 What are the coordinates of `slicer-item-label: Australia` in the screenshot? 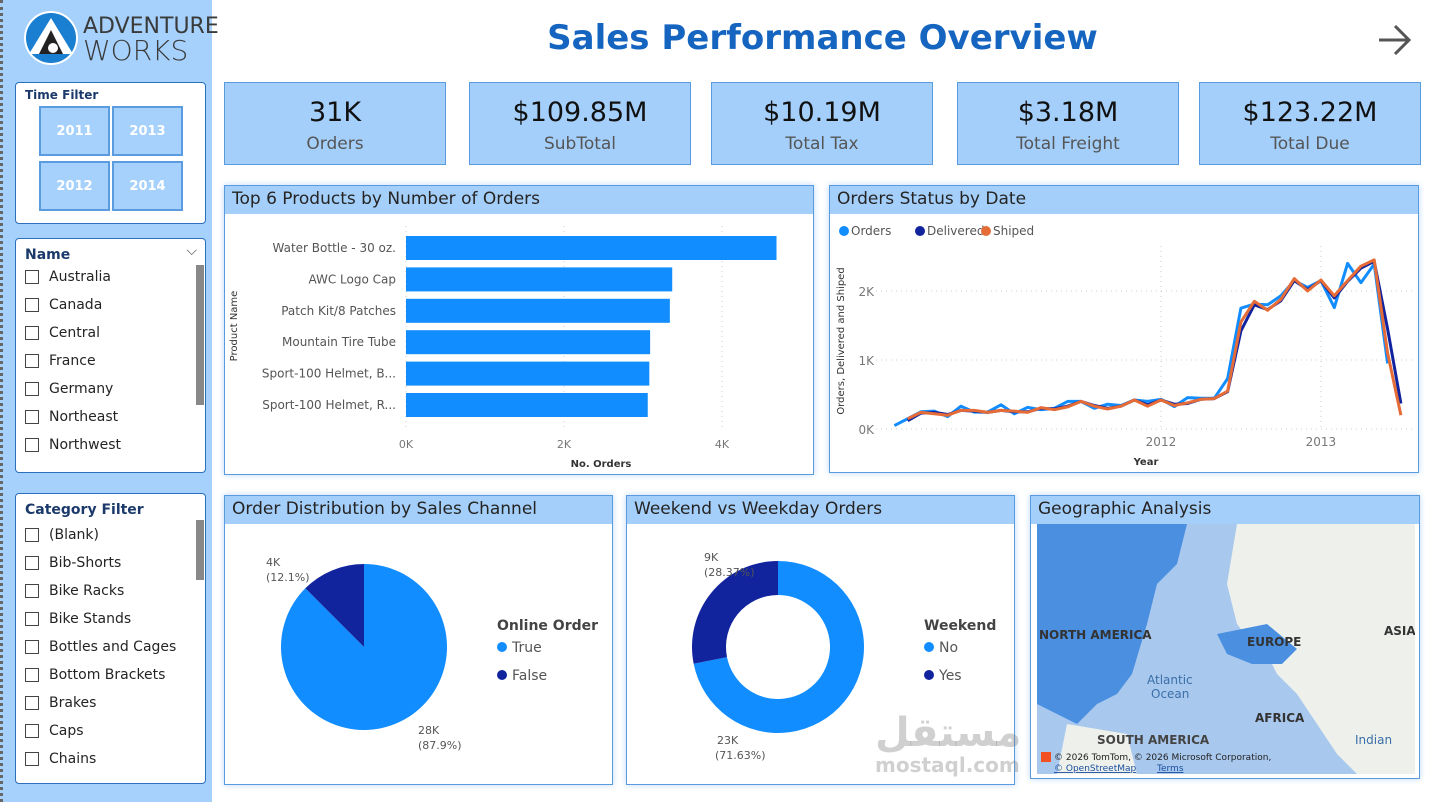 It's located at (80, 277).